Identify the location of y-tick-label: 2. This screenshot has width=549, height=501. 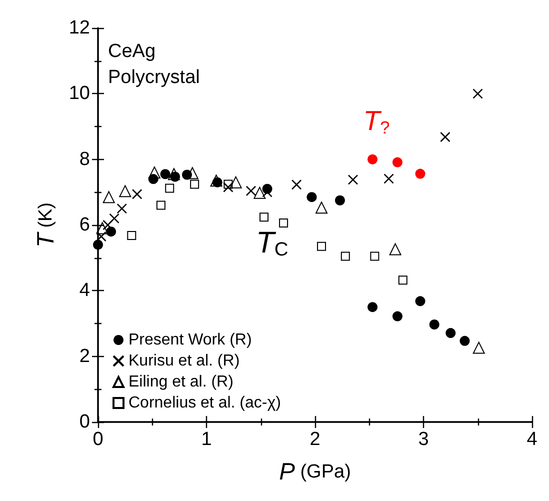
(84, 356).